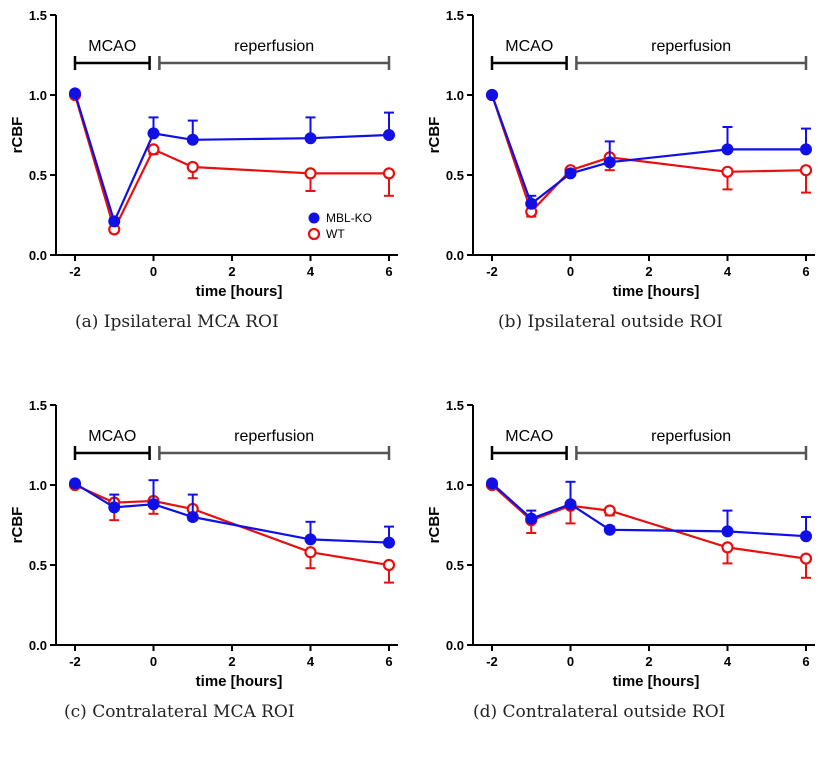 This screenshot has height=757, width=834. What do you see at coordinates (599, 712) in the screenshot?
I see `chart-caption: (d) Contralateral outside ROI` at bounding box center [599, 712].